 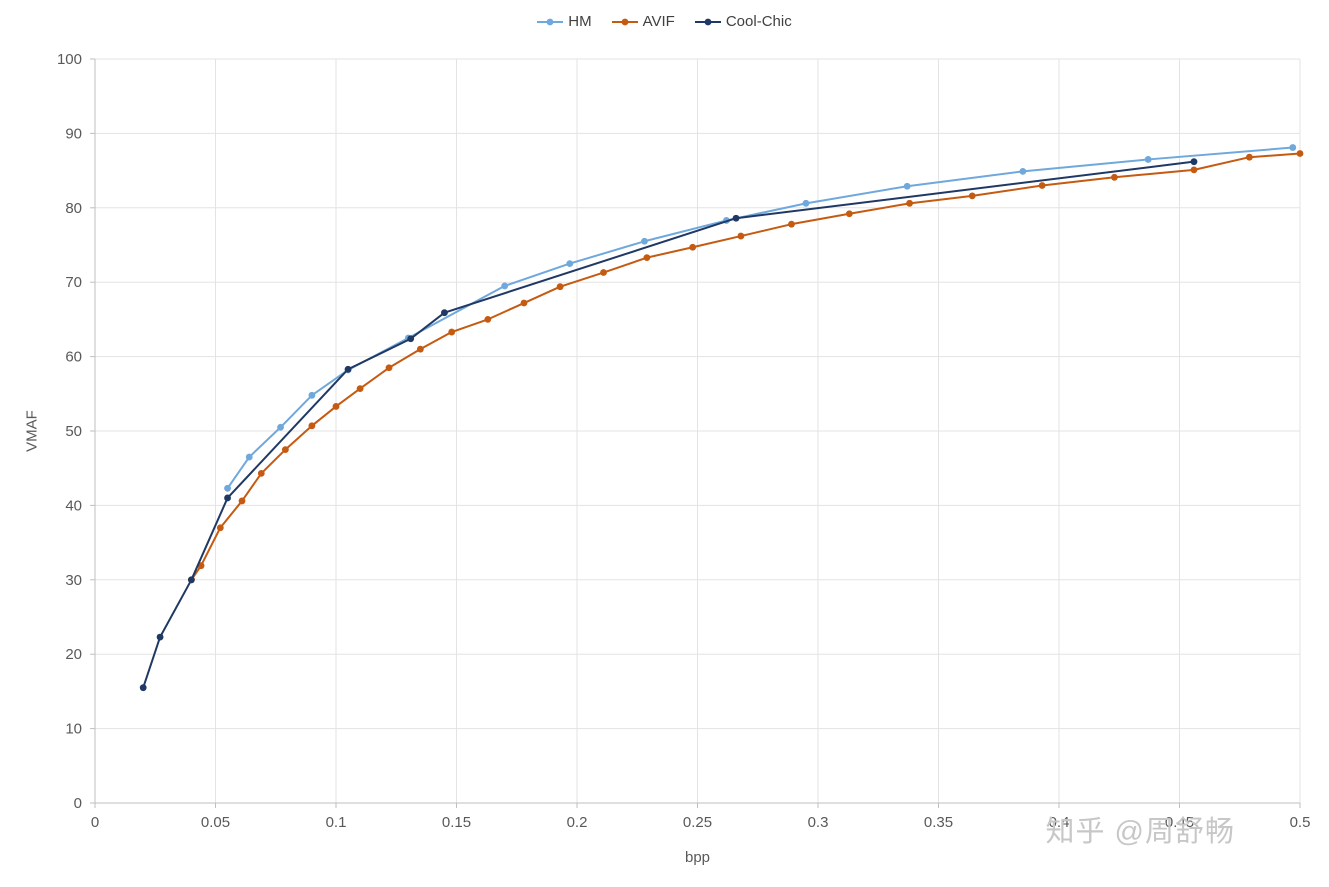 I want to click on legend-item-cool-chic: Cool-Chic, so click(x=743, y=21).